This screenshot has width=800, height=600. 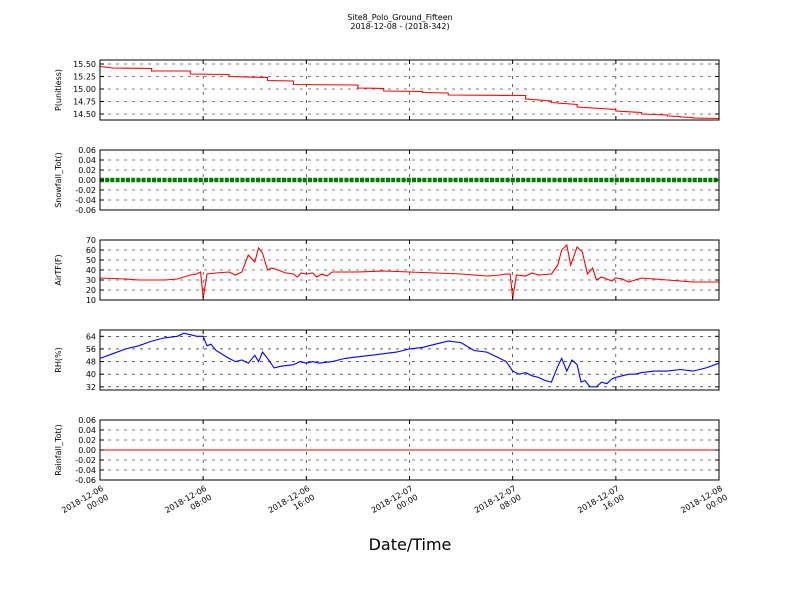 I want to click on y-tick-label: 48, so click(x=91, y=362).